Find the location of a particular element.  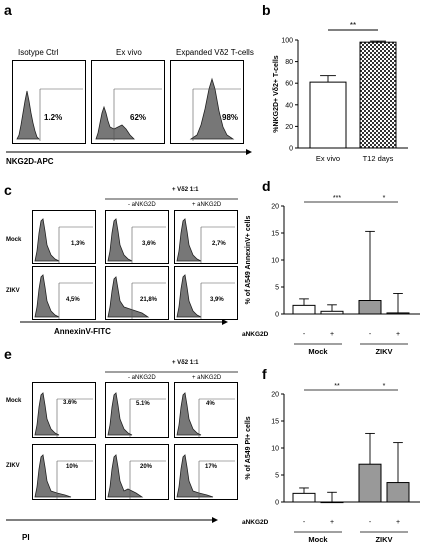

panel-e-row-mock: Mock is located at coordinates (14, 401).